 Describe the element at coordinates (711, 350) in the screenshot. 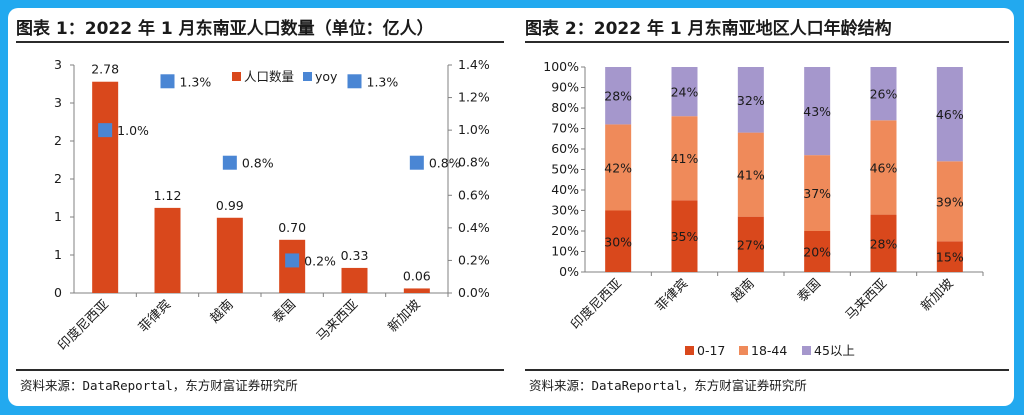

I see `legend-label: 0-17` at that location.